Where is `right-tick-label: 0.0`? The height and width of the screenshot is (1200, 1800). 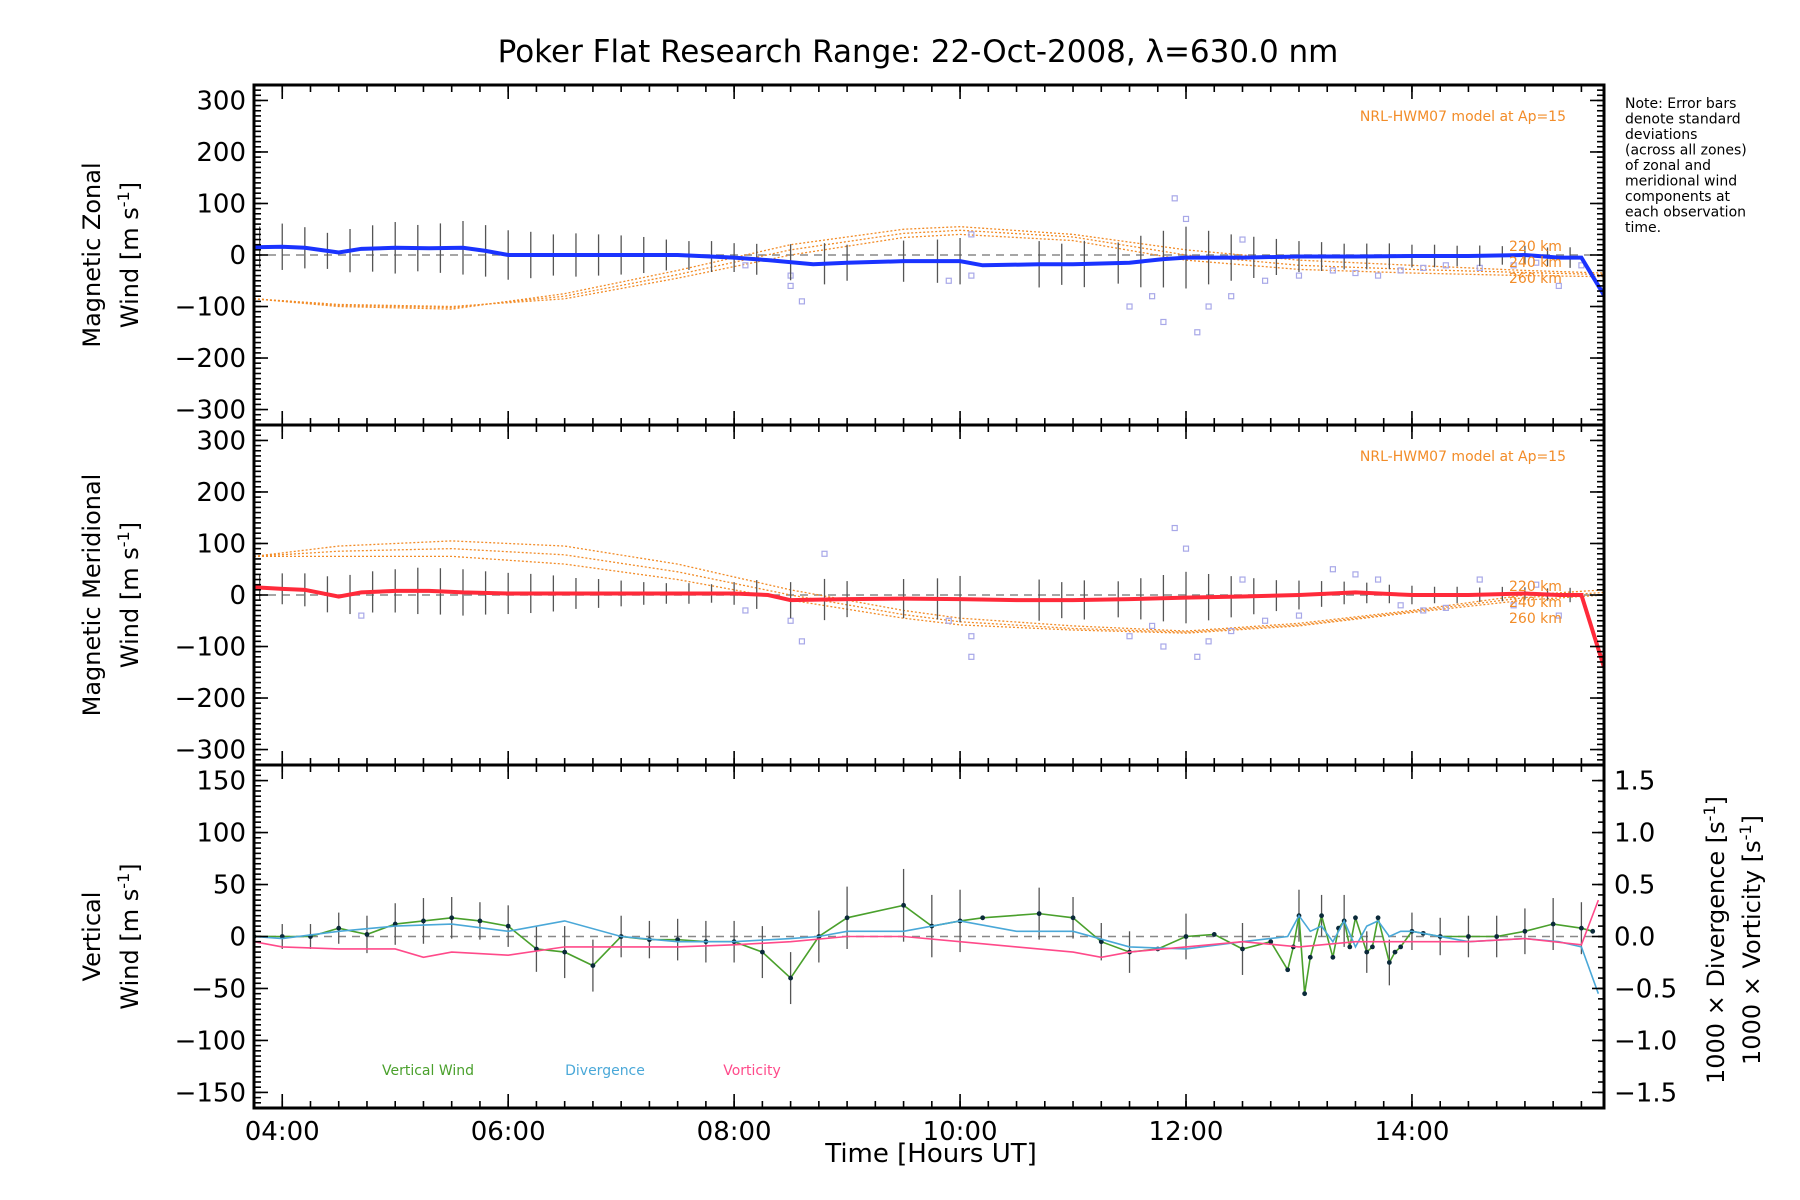 right-tick-label: 0.0 is located at coordinates (1634, 938).